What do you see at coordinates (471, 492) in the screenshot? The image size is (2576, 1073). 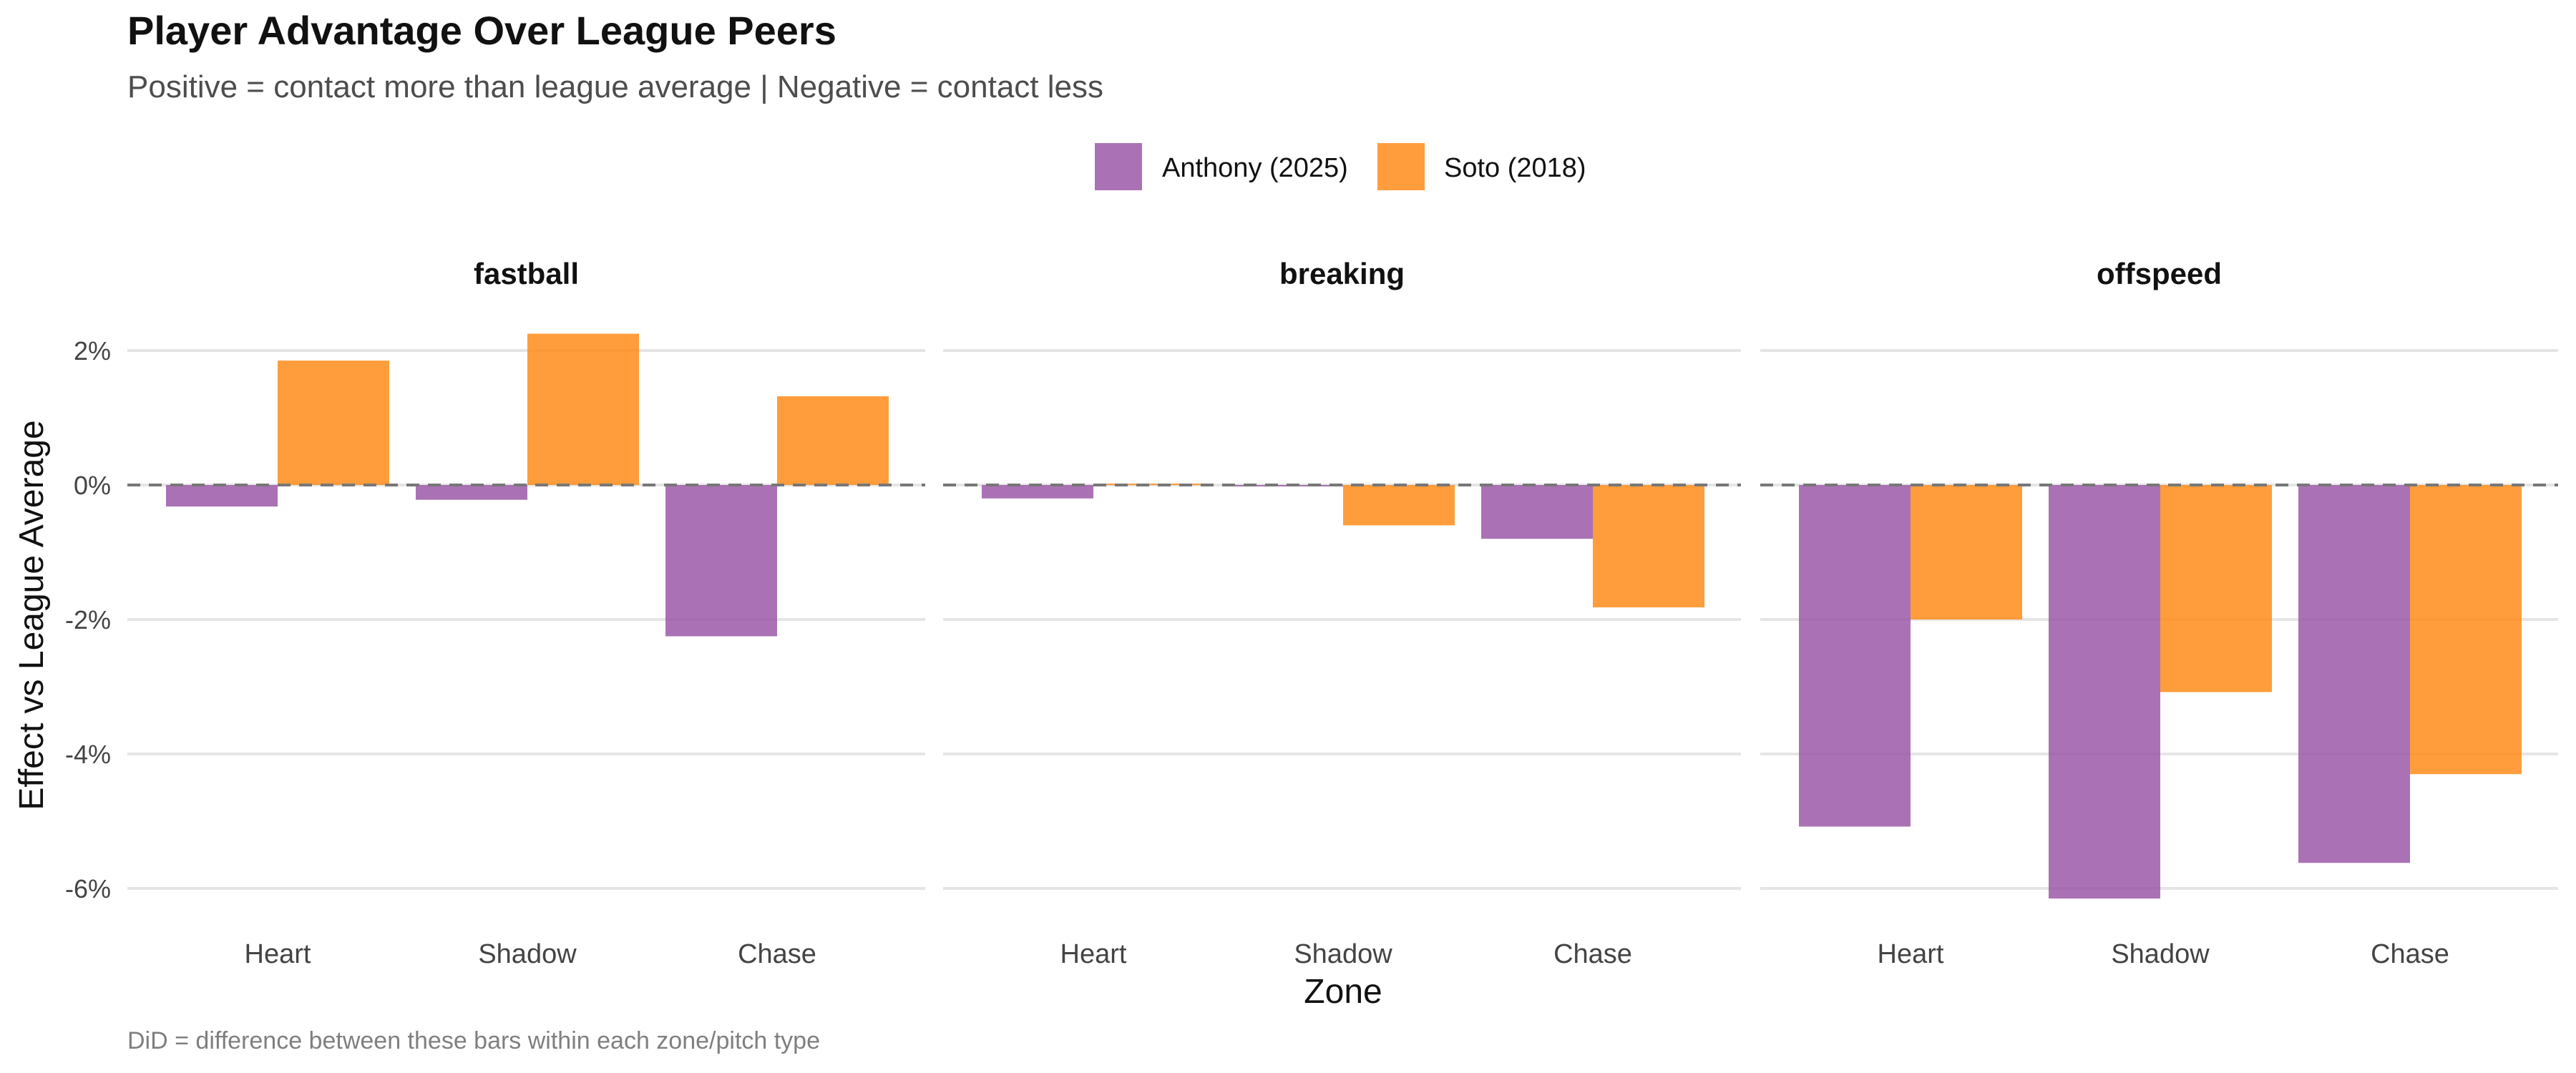 I see `bar-fastball-shadow-anthony` at bounding box center [471, 492].